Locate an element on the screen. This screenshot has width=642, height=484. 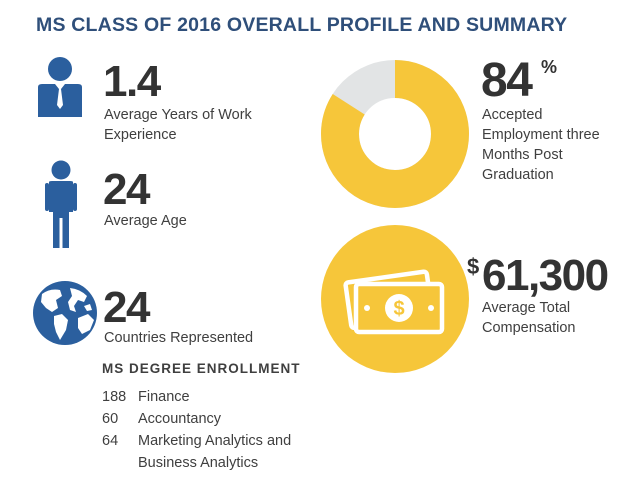
employment-value: 84 is located at coordinates (507, 80).